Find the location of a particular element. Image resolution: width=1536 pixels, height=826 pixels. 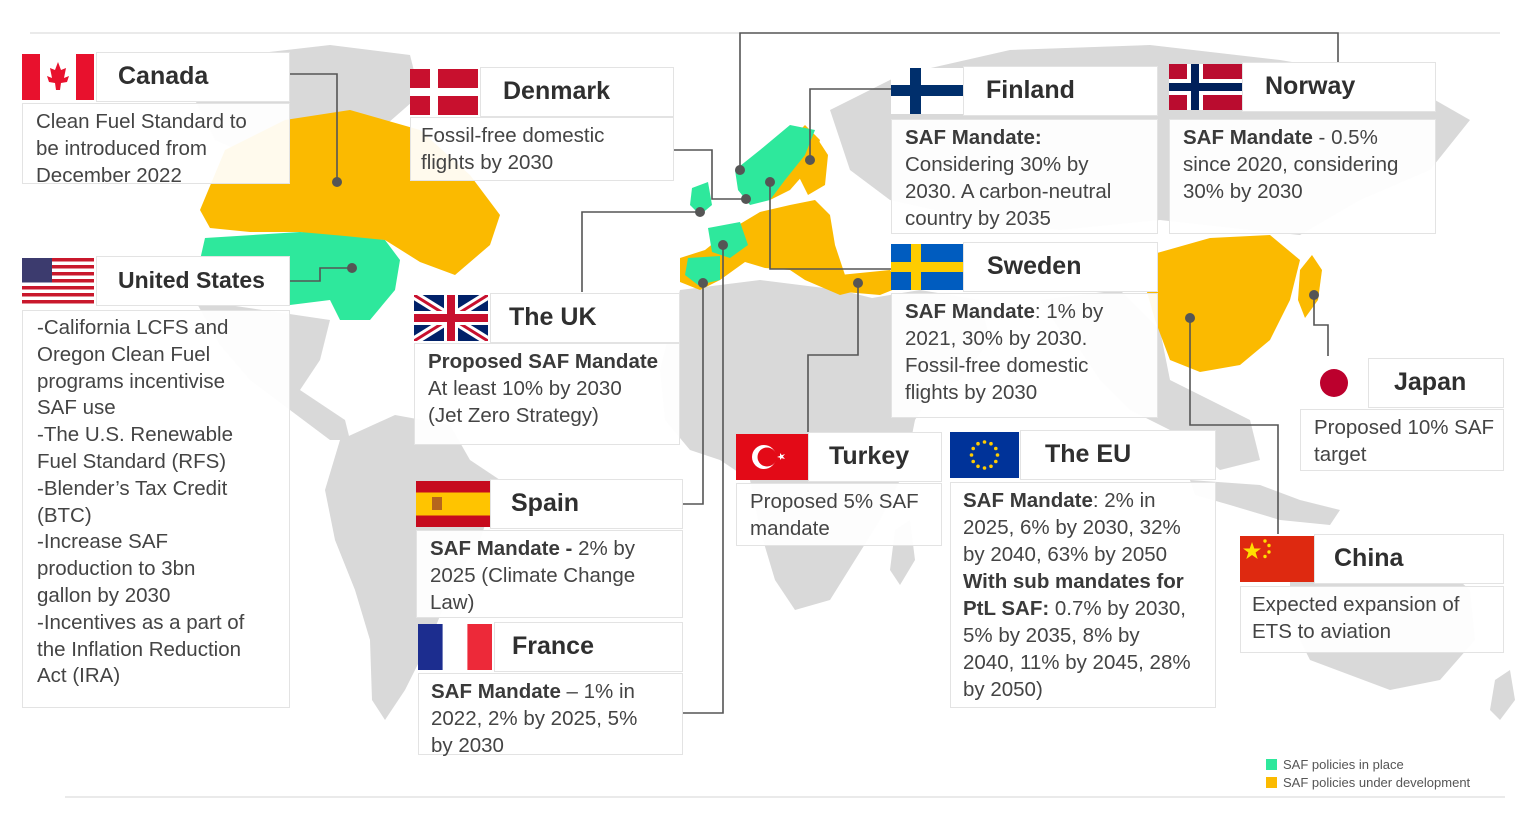

policy-line: programs incentivise is located at coordinates (131, 381).